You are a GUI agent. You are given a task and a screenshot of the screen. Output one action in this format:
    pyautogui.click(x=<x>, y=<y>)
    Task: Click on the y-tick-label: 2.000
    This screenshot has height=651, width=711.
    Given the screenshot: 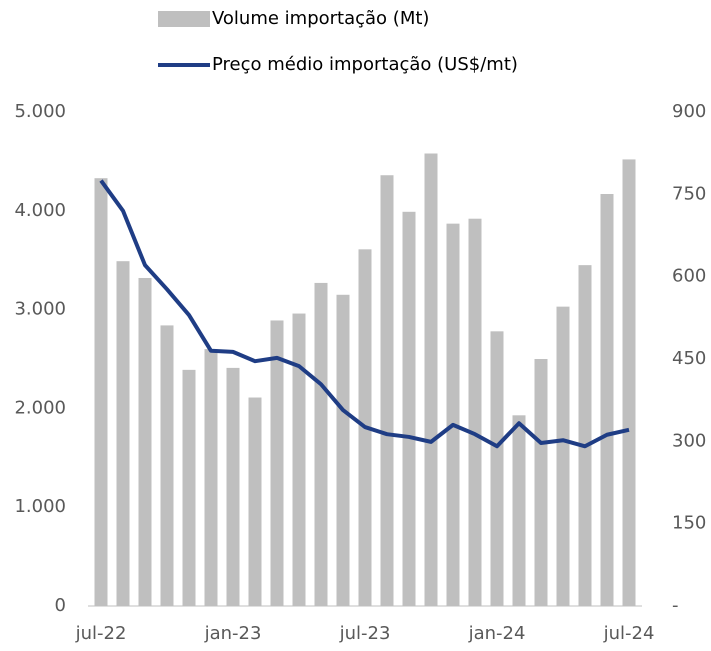 What is the action you would take?
    pyautogui.click(x=40, y=407)
    